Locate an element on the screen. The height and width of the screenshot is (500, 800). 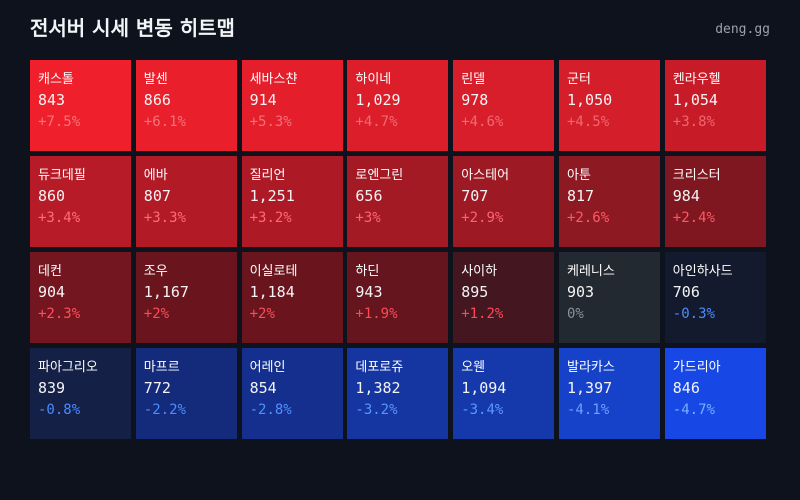
server-name: 발센 is located at coordinates (155, 79).